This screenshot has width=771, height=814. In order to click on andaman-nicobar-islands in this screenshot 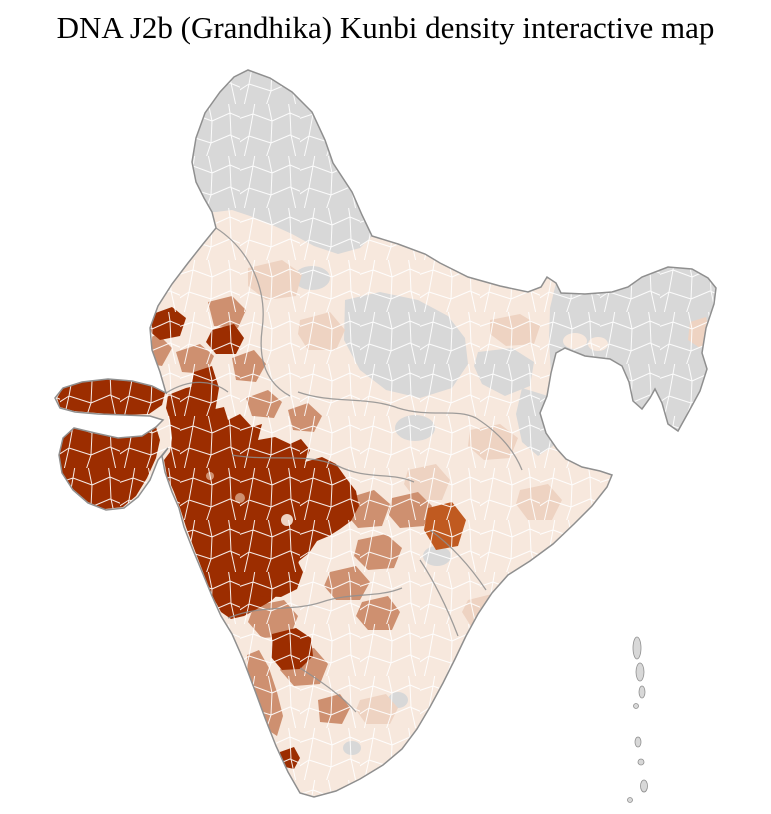, I will do `click(637, 719)`.